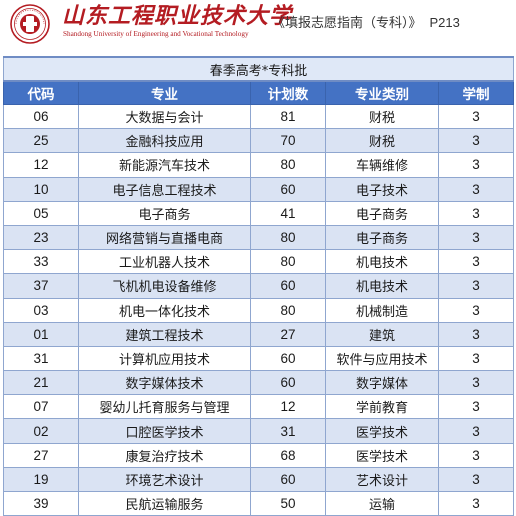  Describe the element at coordinates (382, 165) in the screenshot. I see `category-cell: 车辆维修` at that location.